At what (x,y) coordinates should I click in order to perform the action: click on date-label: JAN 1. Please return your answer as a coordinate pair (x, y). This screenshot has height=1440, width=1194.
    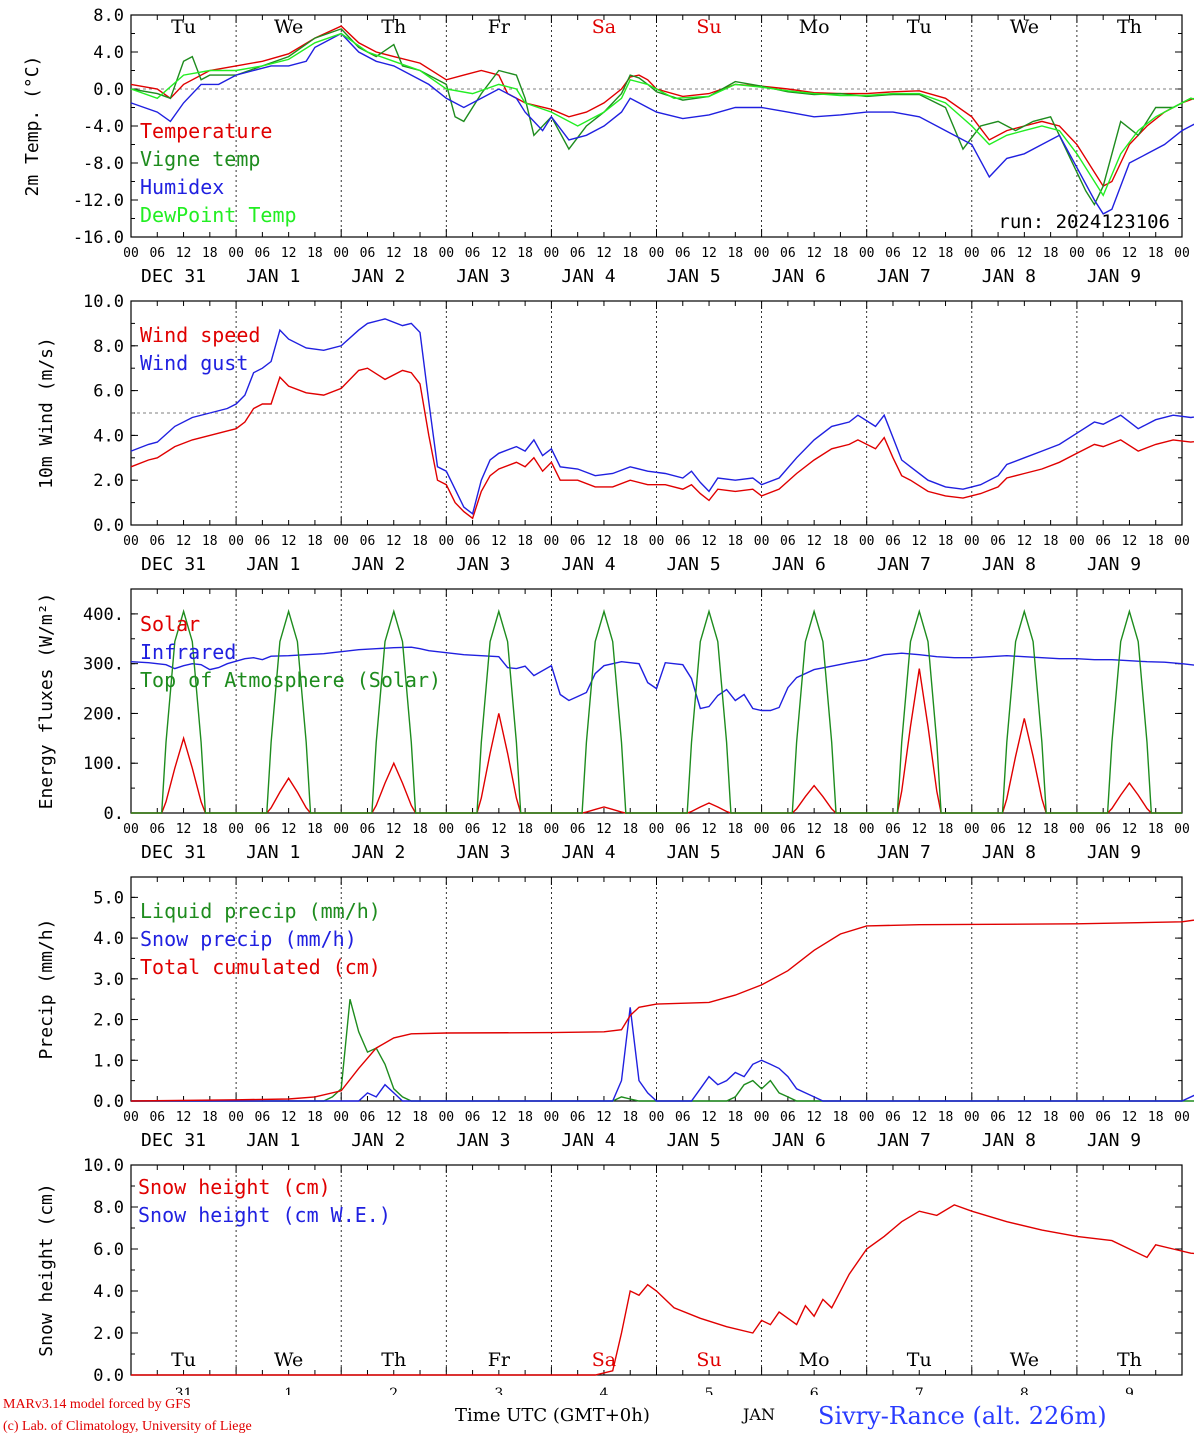
    Looking at the image, I should click on (273, 564).